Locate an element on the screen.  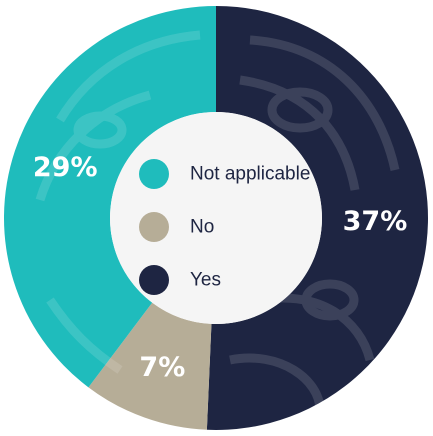
legend-swatch-no is located at coordinates (154, 227).